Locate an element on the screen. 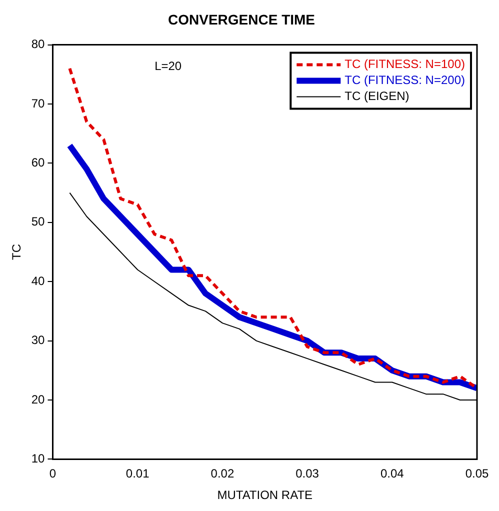 The height and width of the screenshot is (511, 499). x-tick-label: 0.05 is located at coordinates (477, 473).